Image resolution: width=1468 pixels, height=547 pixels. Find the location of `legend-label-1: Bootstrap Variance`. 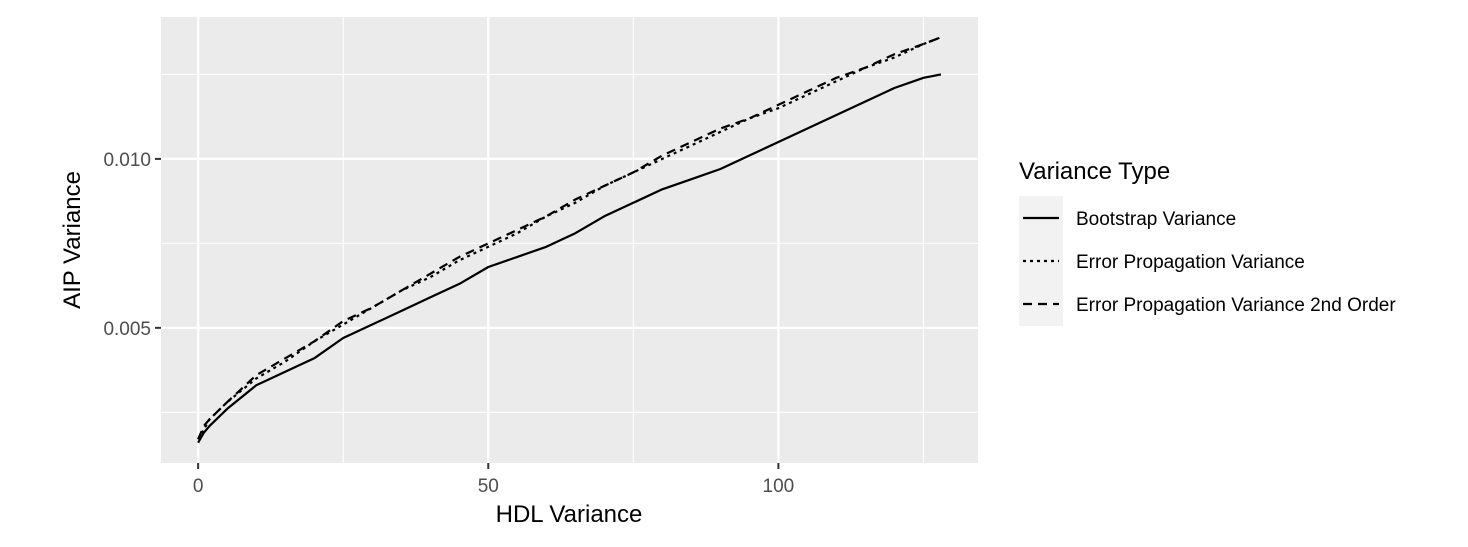

legend-label-1: Bootstrap Variance is located at coordinates (1156, 219).